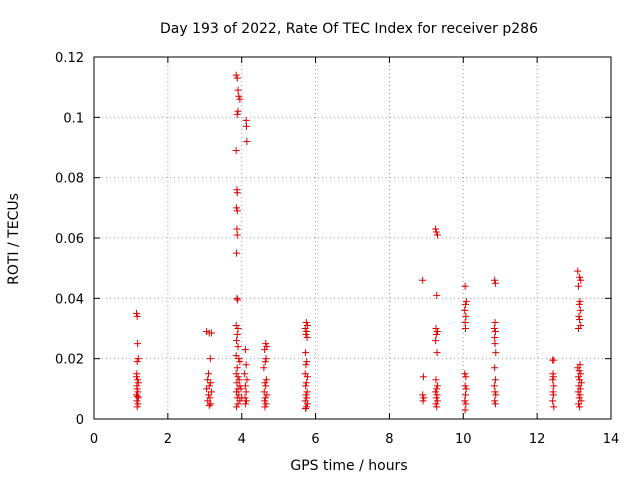 This screenshot has width=640, height=485. Describe the element at coordinates (69, 239) in the screenshot. I see `y-tick-label: 0.06` at that location.